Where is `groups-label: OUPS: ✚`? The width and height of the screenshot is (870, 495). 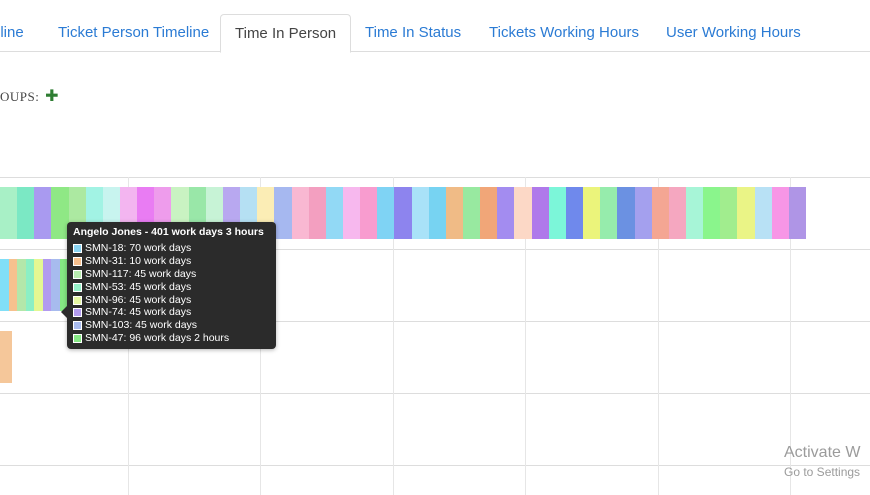
groups-label: OUPS: ✚ is located at coordinates (29, 95).